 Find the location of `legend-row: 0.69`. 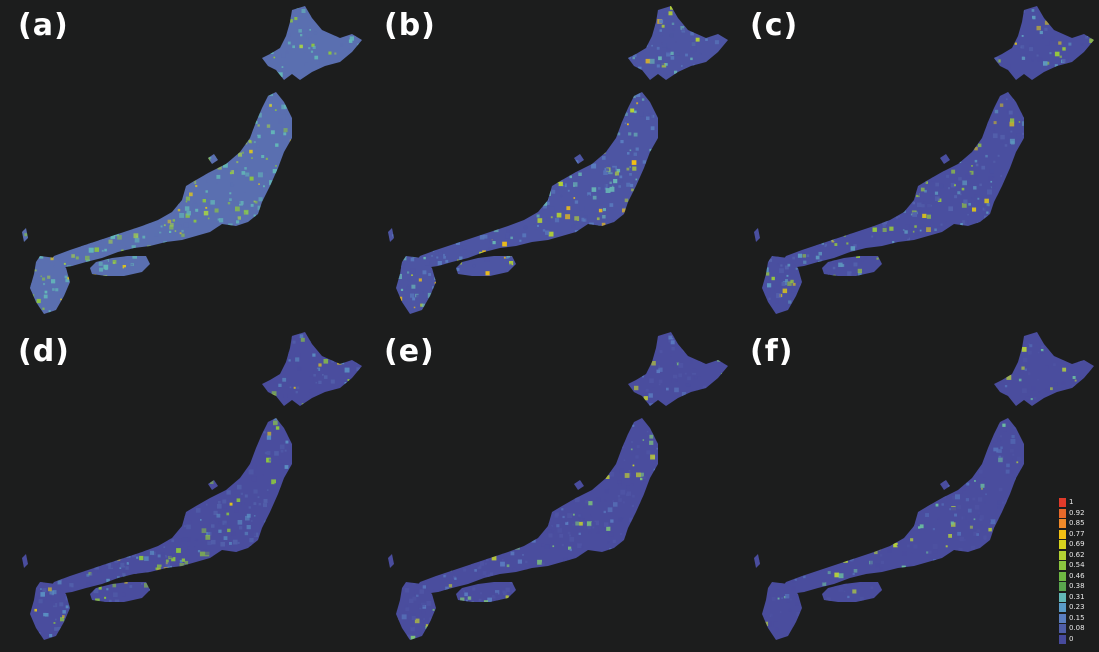

legend-row: 0.69 is located at coordinates (1079, 544).